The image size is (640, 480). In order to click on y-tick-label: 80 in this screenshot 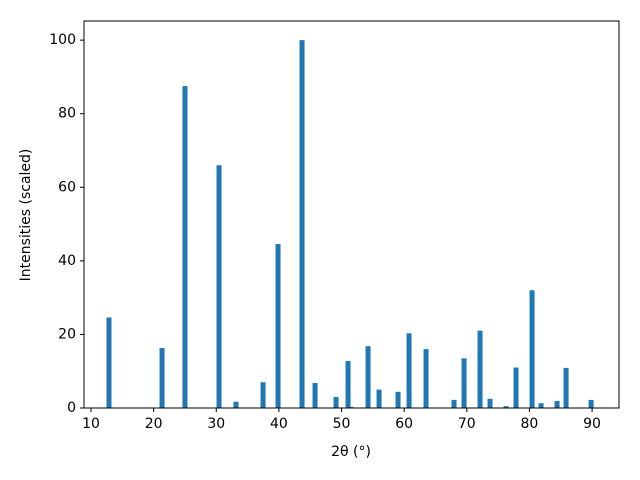, I will do `click(67, 114)`.